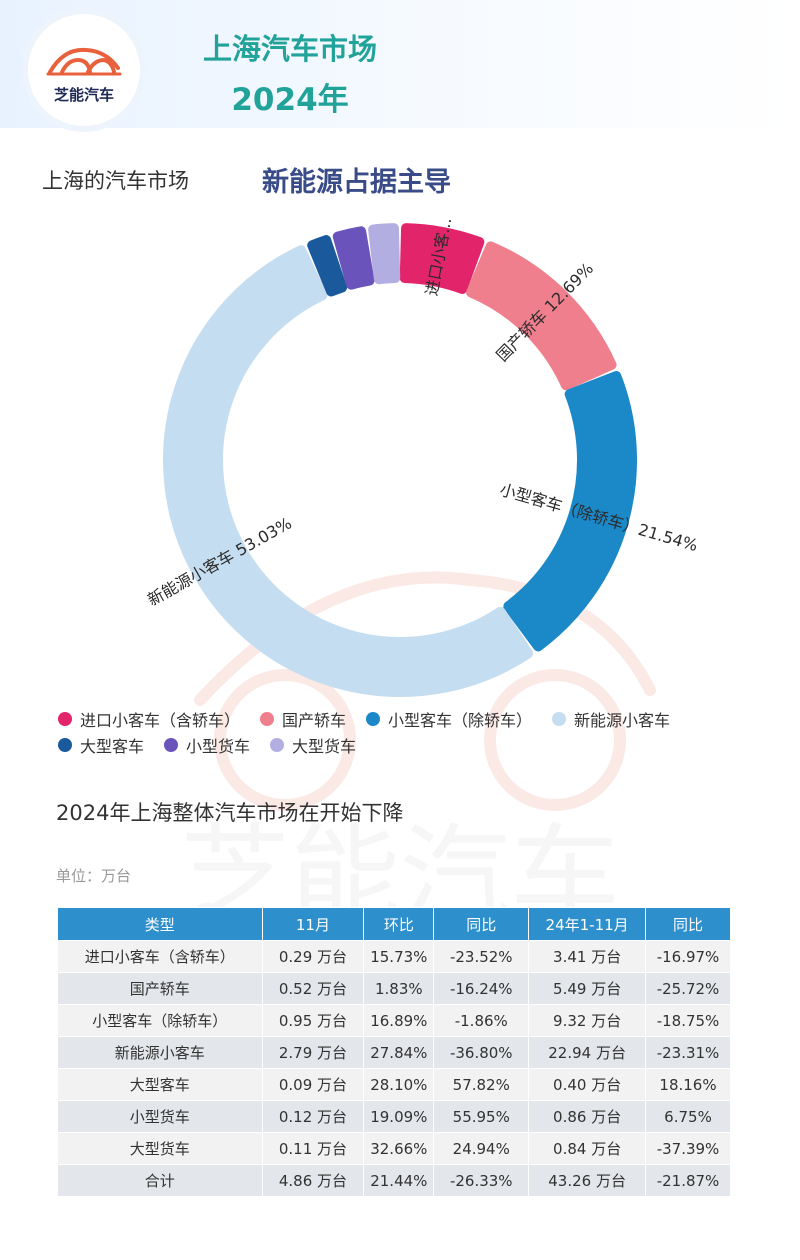  I want to click on section-tagline: 新能源占据主导, so click(356, 182).